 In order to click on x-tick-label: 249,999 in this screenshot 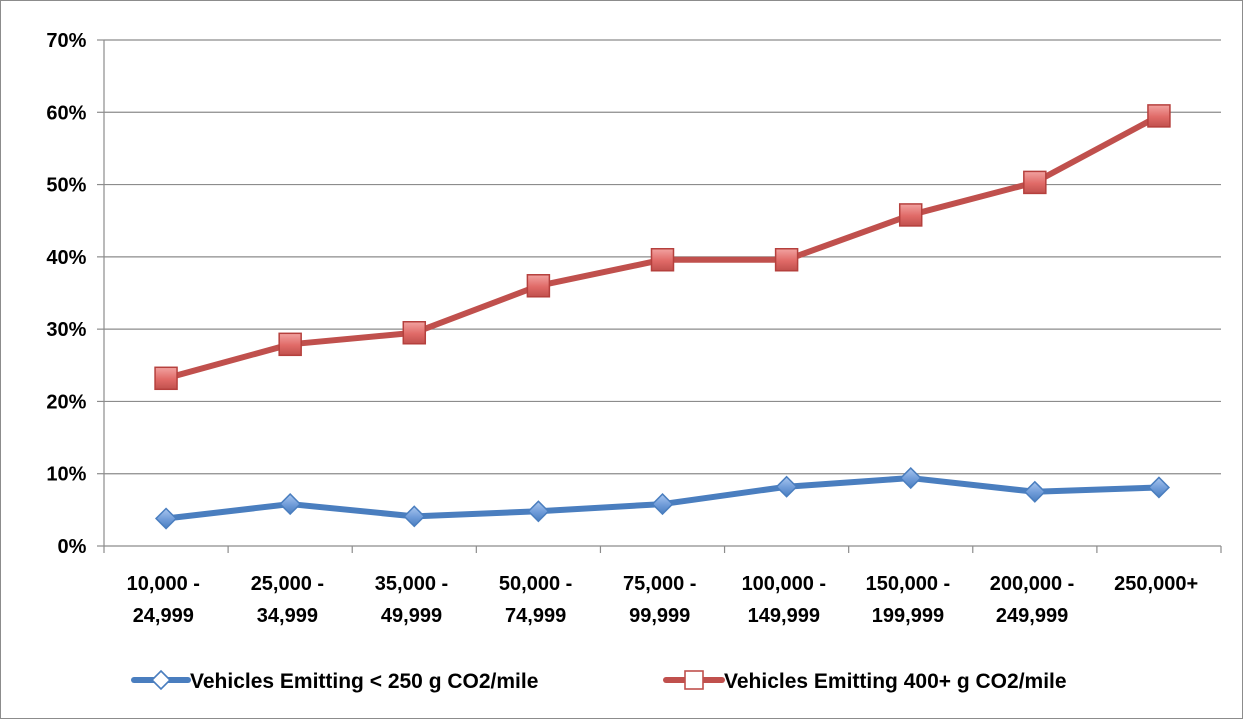, I will do `click(1035, 616)`.